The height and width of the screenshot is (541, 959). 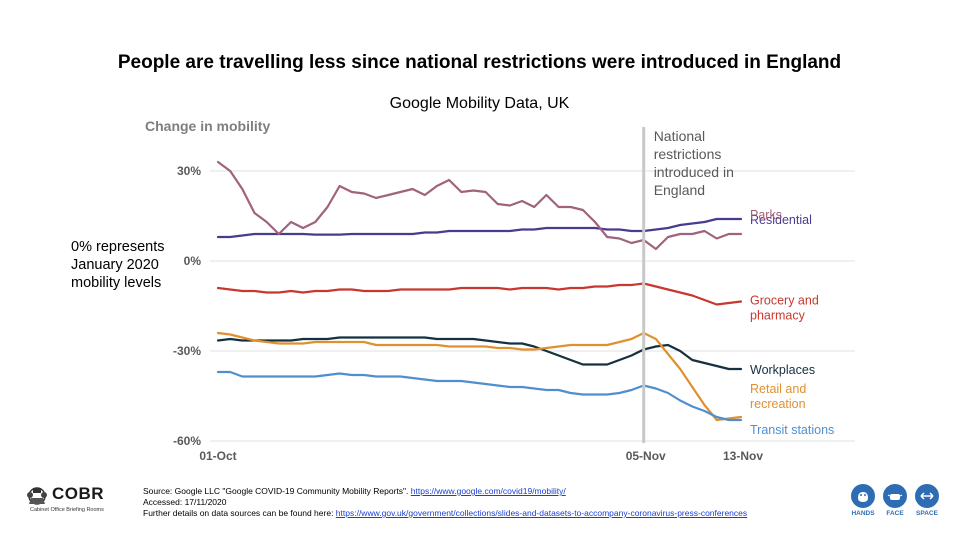 I want to click on accessed-text: Accessed: 17/11/2020, so click(x=185, y=502).